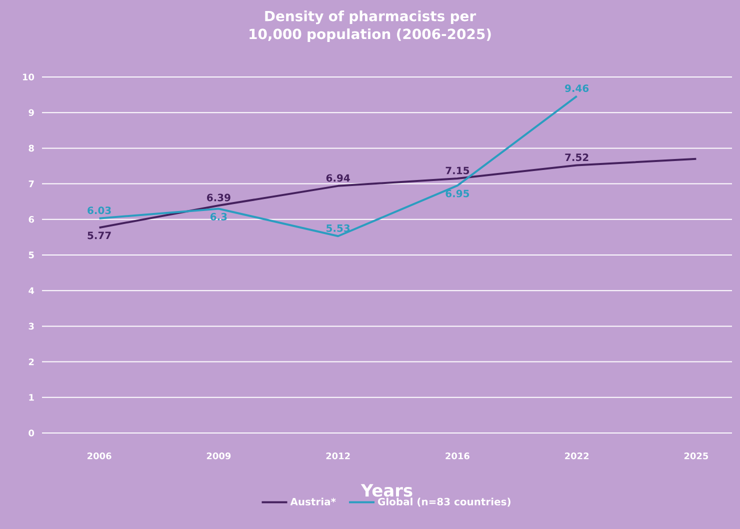 This screenshot has height=529, width=740. Describe the element at coordinates (31, 184) in the screenshot. I see `y-tick-label: 7` at that location.